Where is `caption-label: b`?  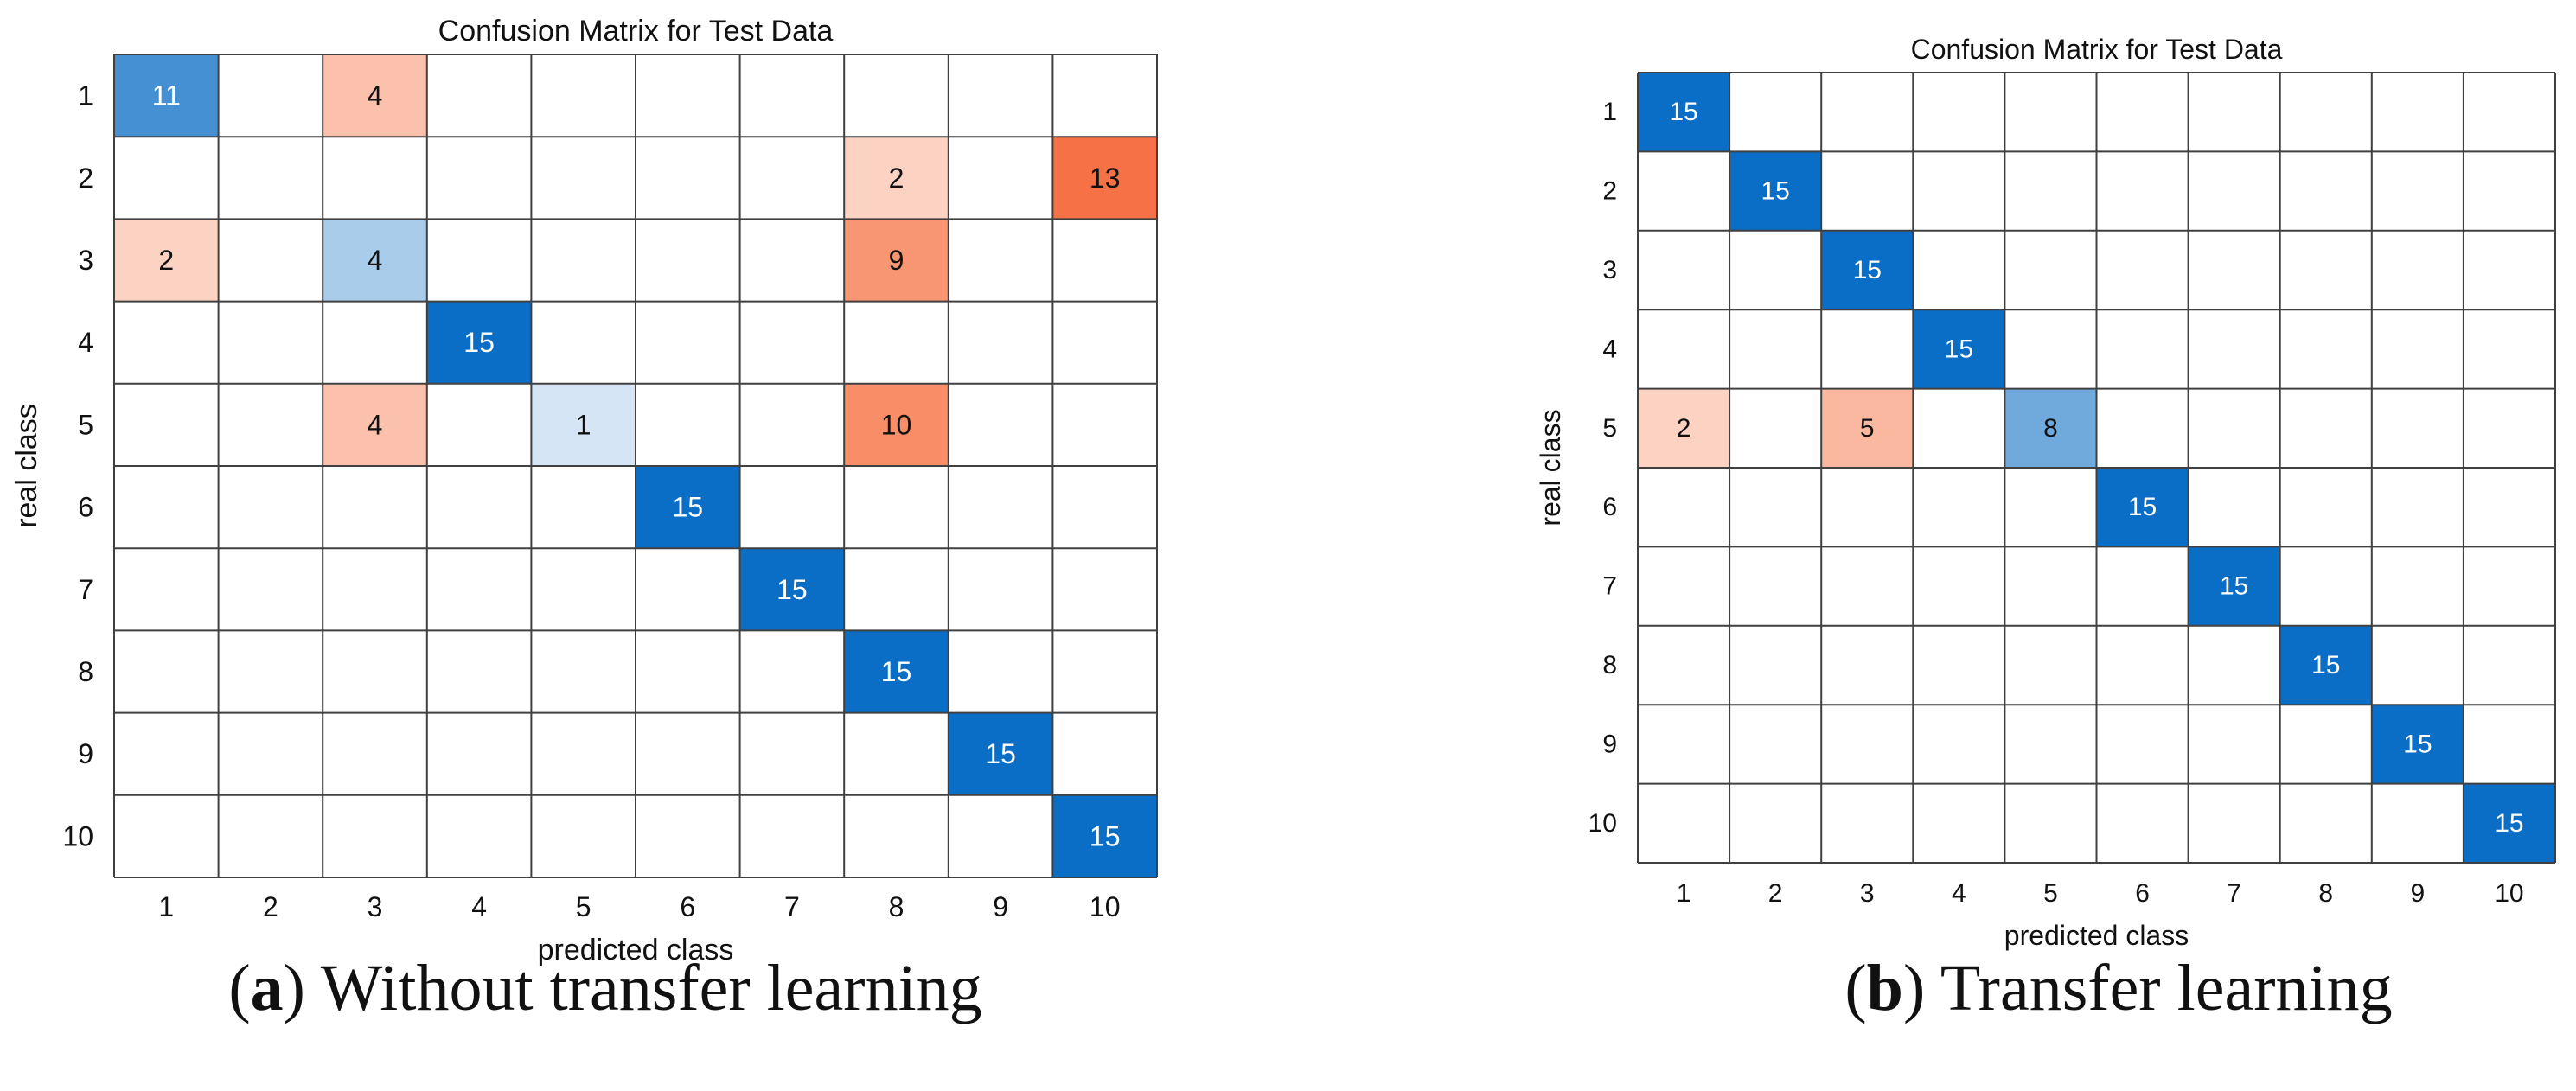 caption-label: b is located at coordinates (1885, 988).